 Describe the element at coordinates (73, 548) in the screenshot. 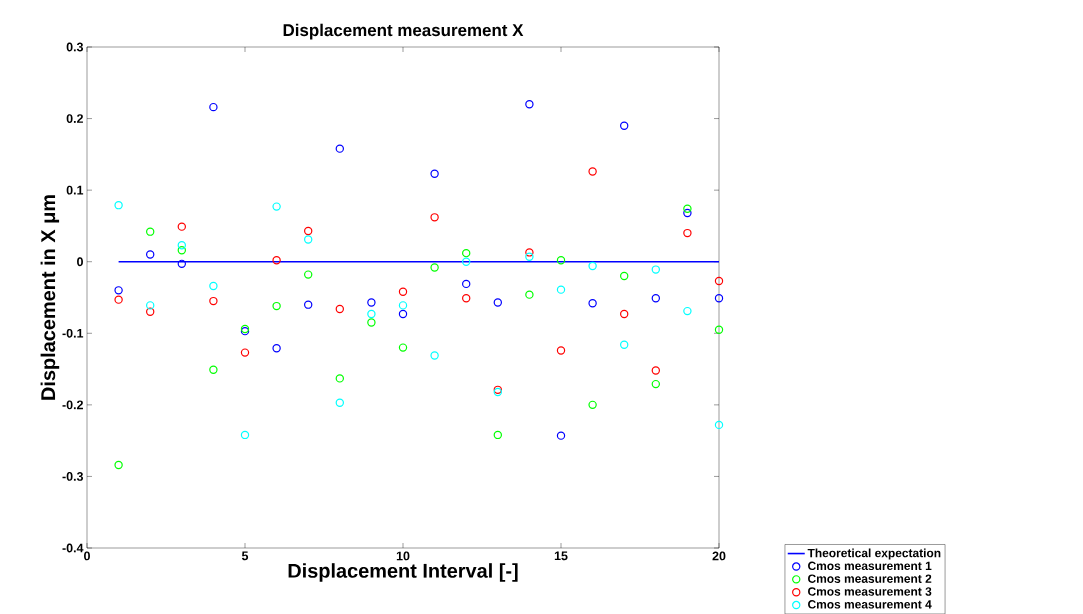

I see `y-tick-label: -0.4` at that location.